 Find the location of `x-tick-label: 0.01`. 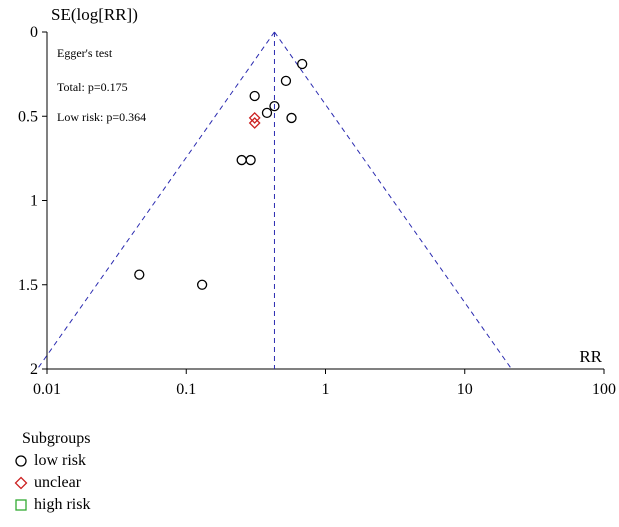

x-tick-label: 0.01 is located at coordinates (47, 389).